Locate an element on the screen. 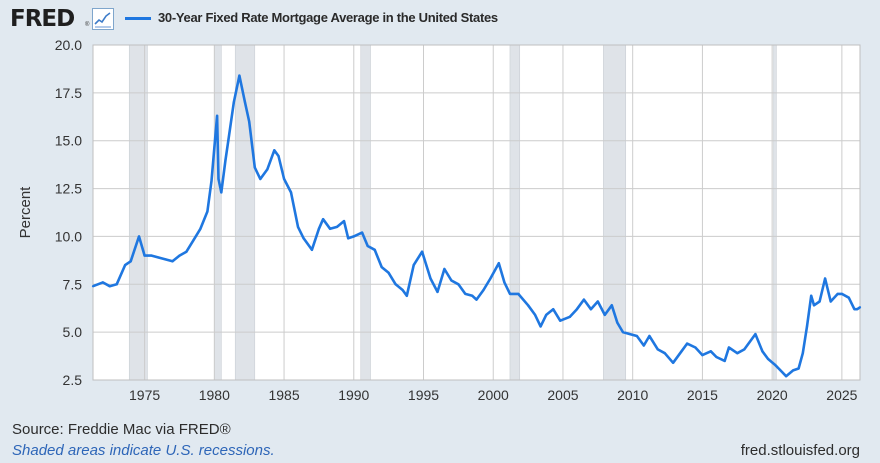 This screenshot has height=463, width=880. y-tick-label: 10.0 is located at coordinates (68, 236).